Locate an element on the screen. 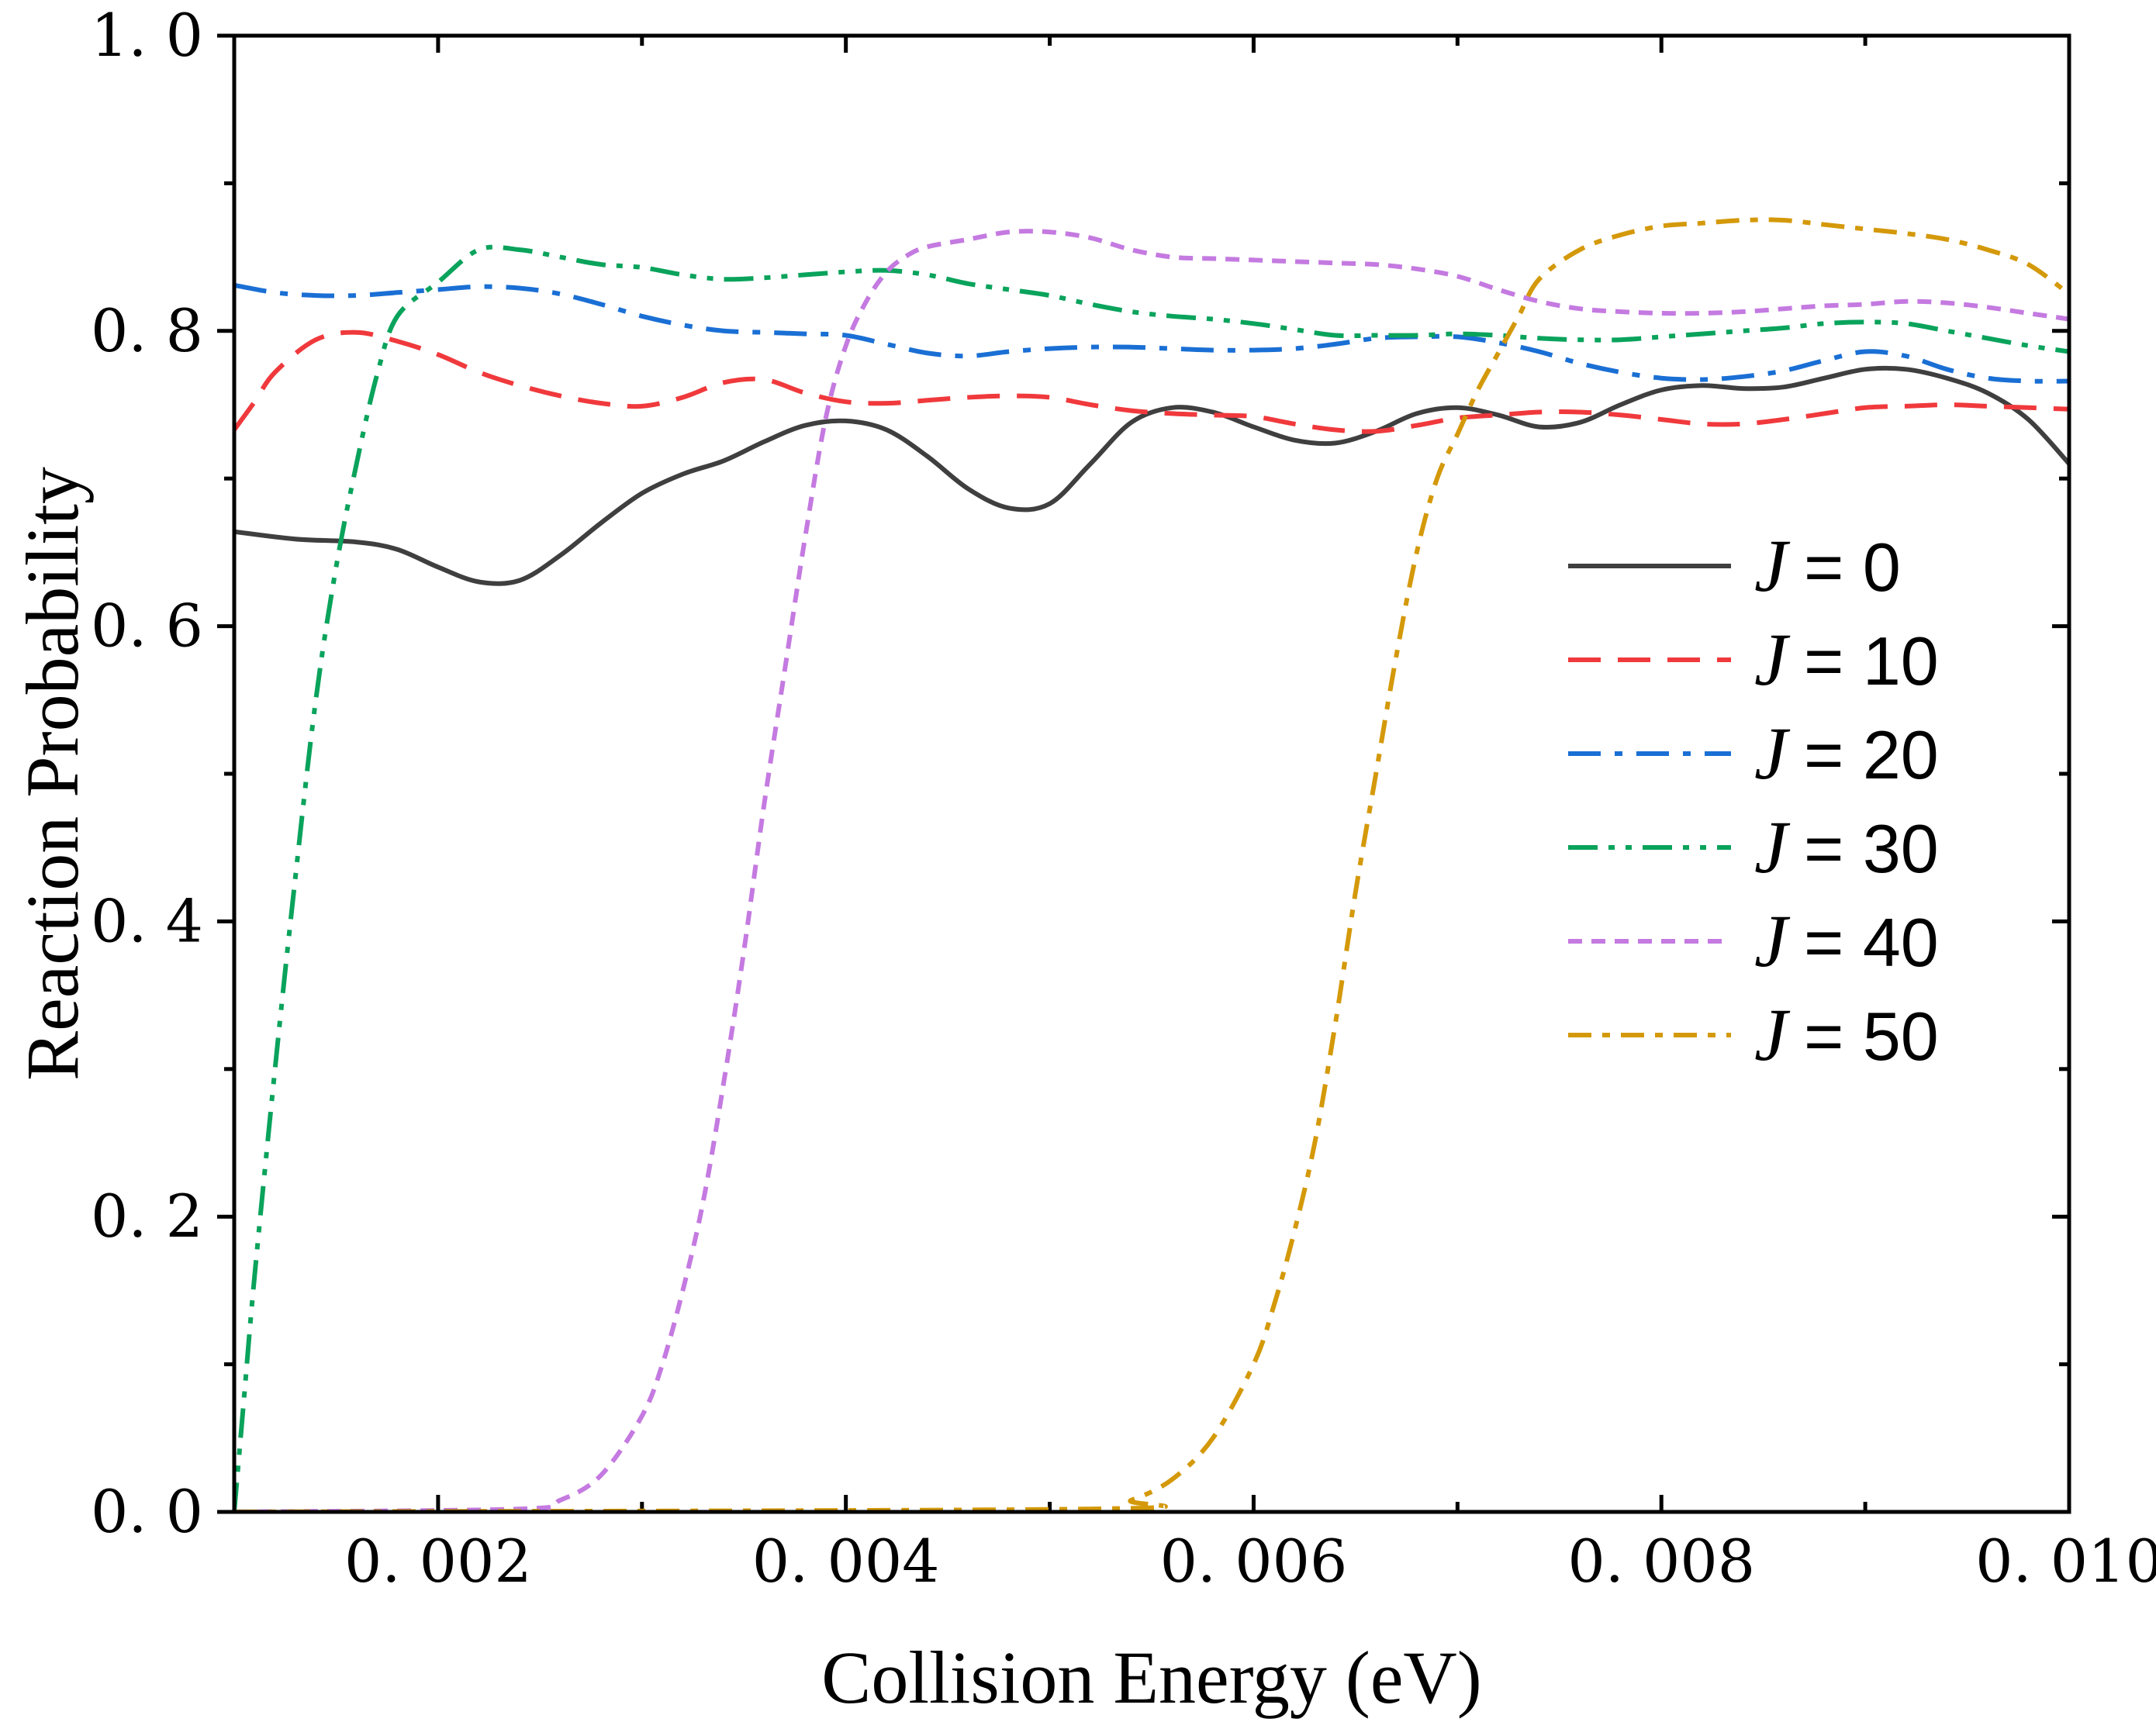 This screenshot has width=2156, height=1729. y-tick-label: 0. 4 is located at coordinates (147, 920).